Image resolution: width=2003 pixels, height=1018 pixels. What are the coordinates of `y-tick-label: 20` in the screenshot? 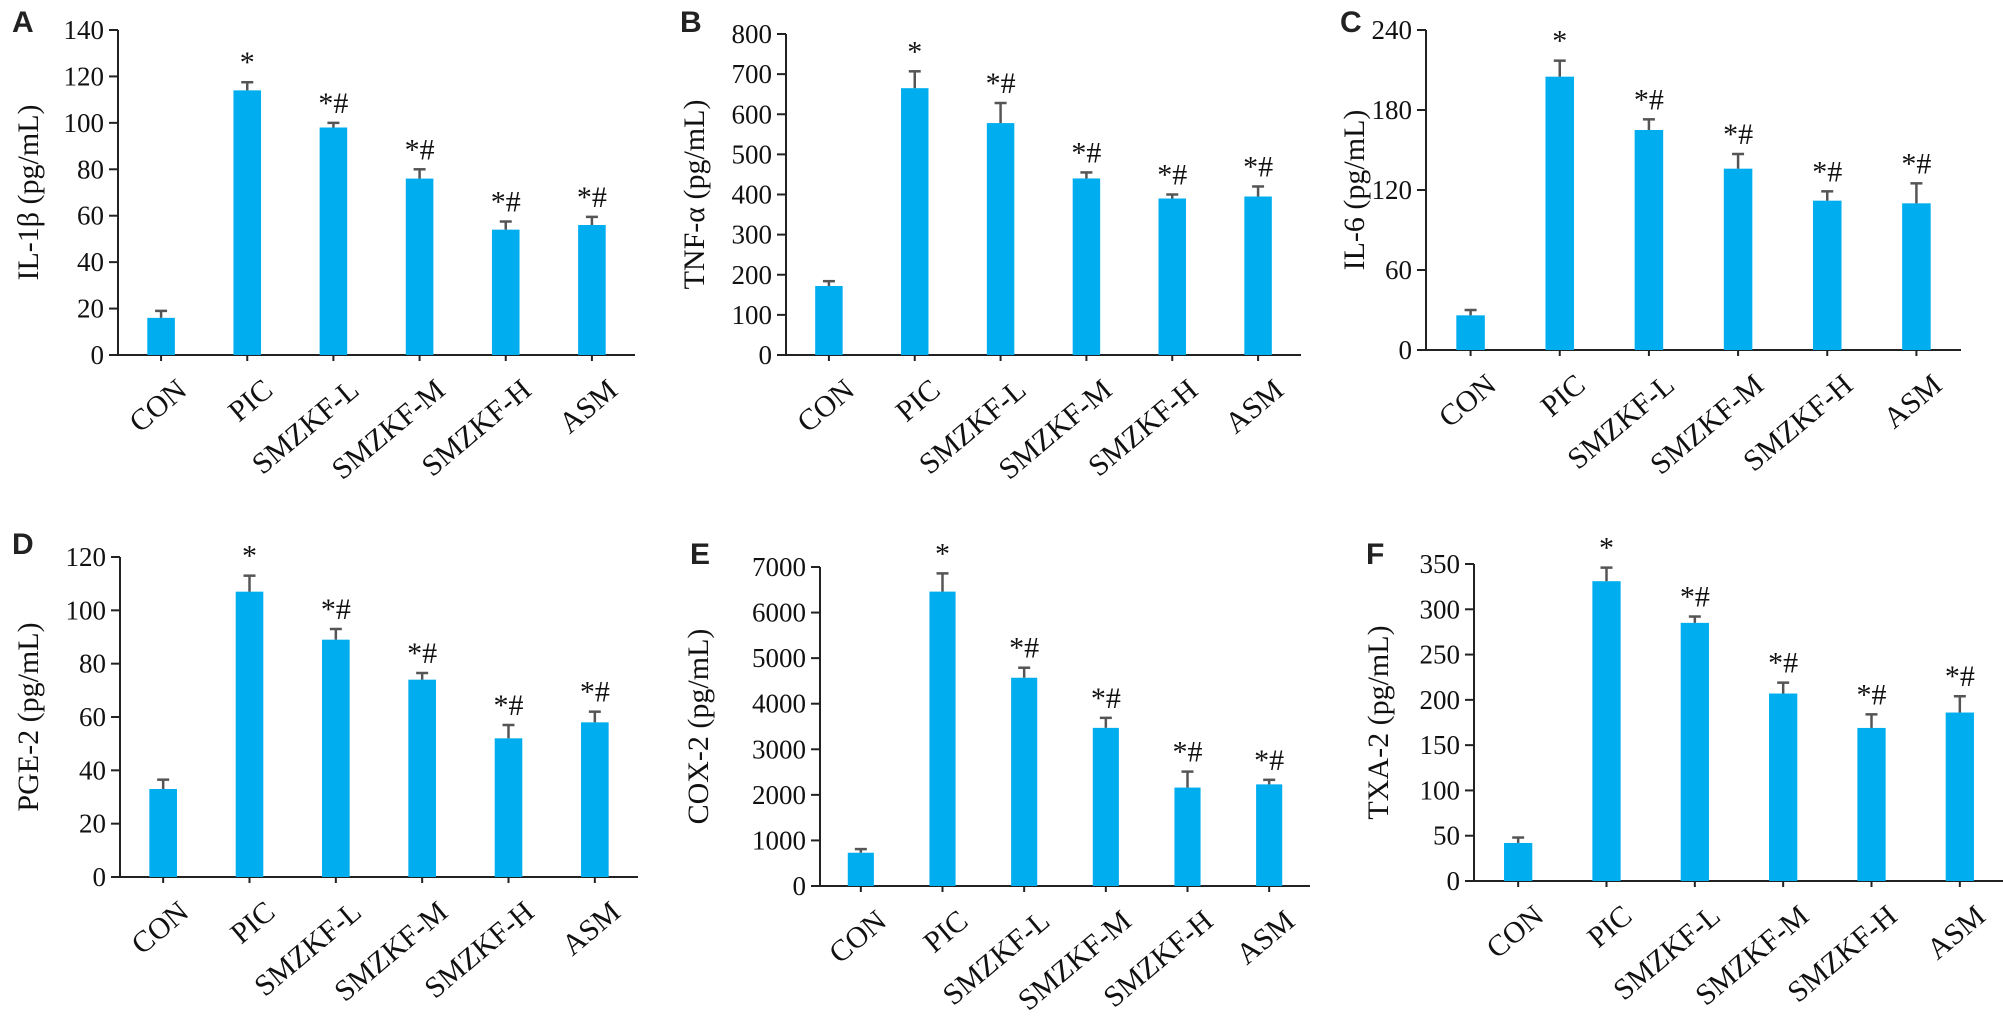 It's located at (92, 824).